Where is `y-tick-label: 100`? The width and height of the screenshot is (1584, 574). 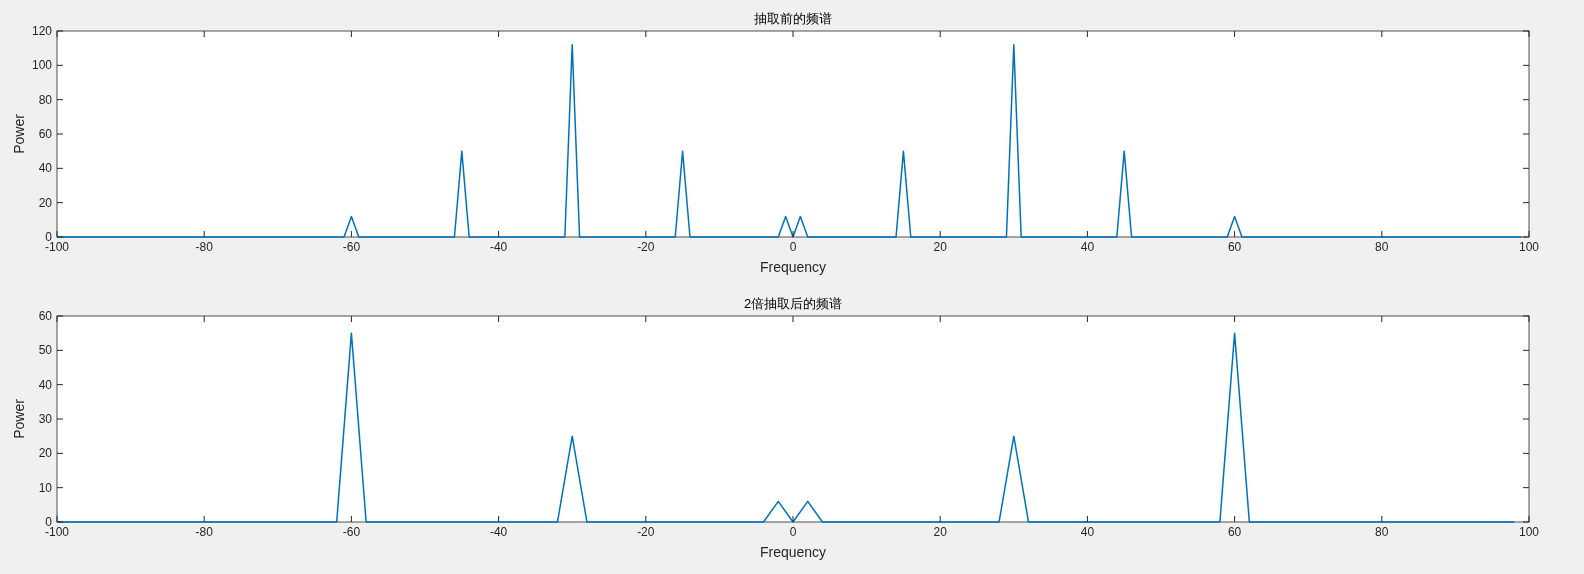 y-tick-label: 100 is located at coordinates (42, 65).